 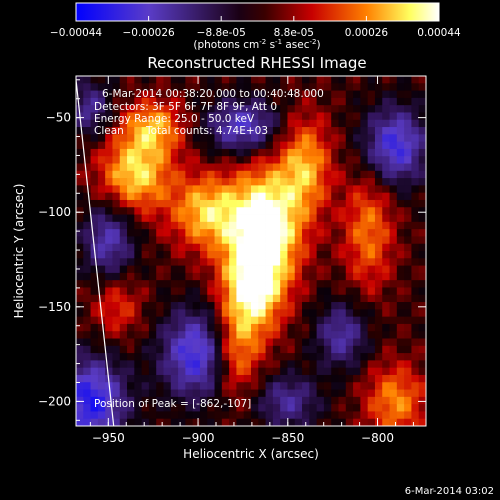 What do you see at coordinates (185, 107) in the screenshot?
I see `detectors-text: Detectors: 3F 5F 6F 7F 8F 9F, Att 0` at bounding box center [185, 107].